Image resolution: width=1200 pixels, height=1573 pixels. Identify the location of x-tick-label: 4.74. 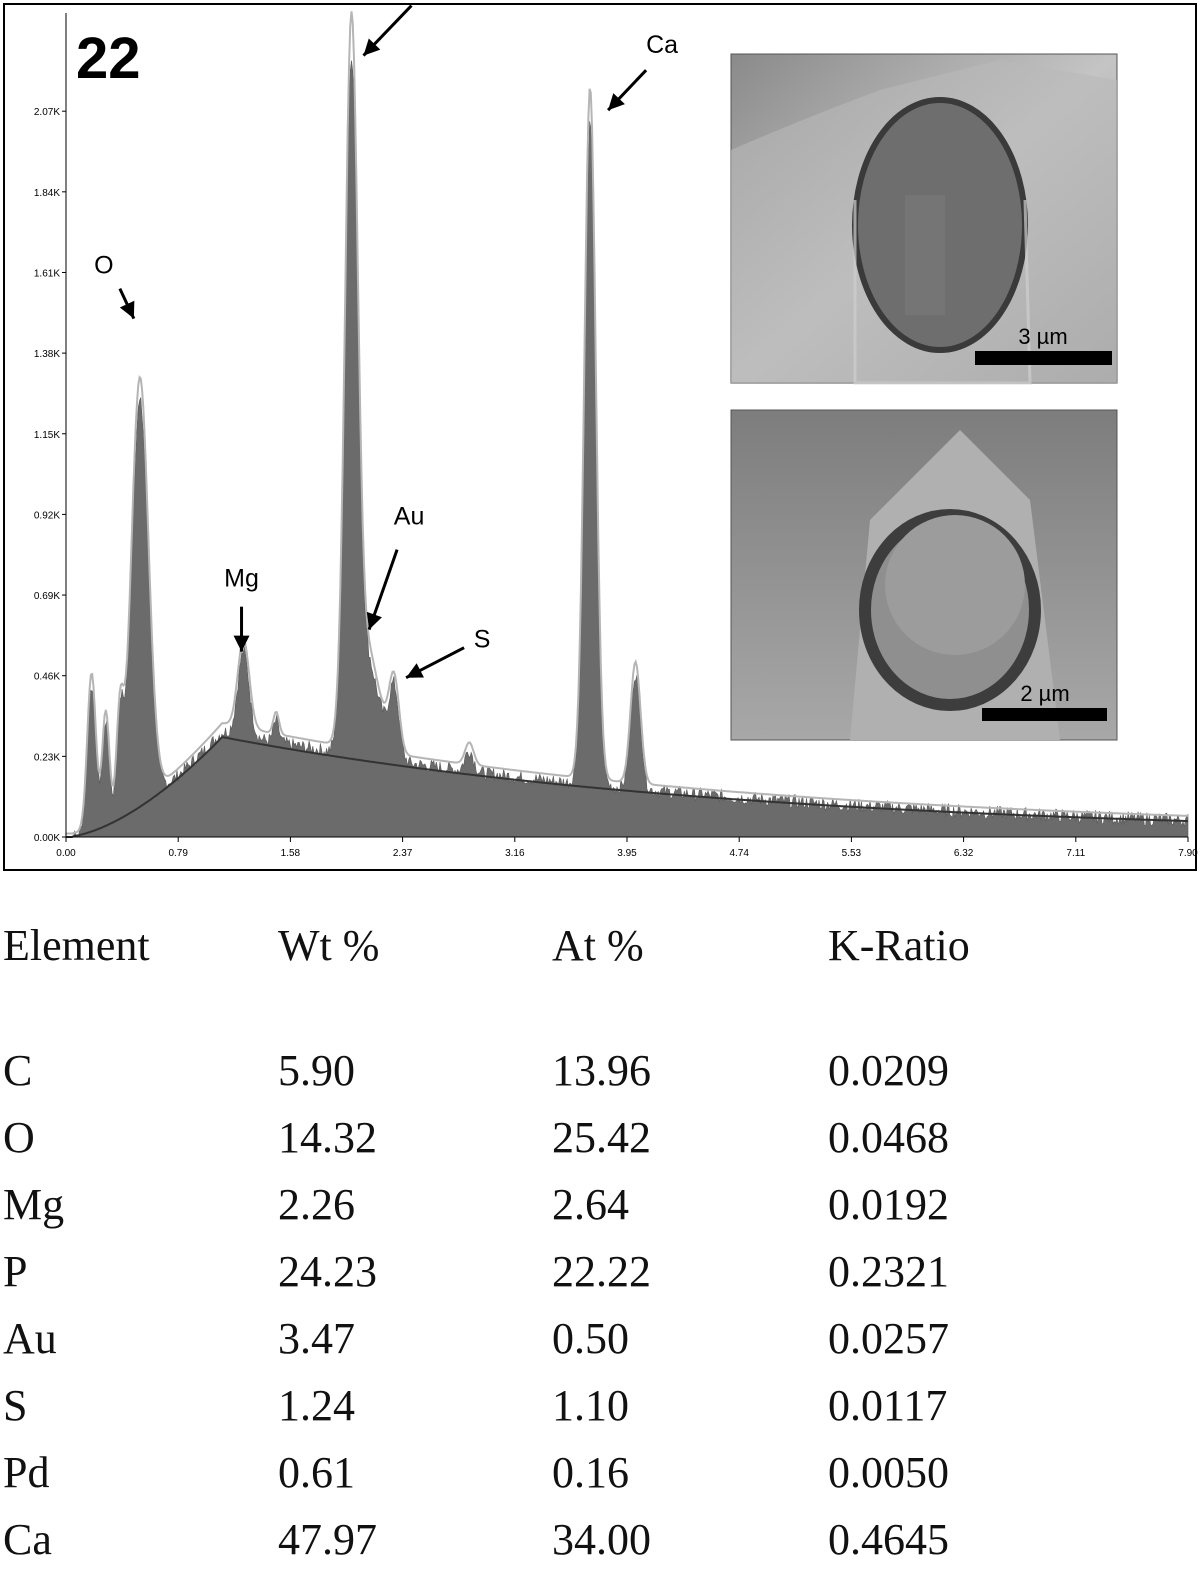
(739, 853).